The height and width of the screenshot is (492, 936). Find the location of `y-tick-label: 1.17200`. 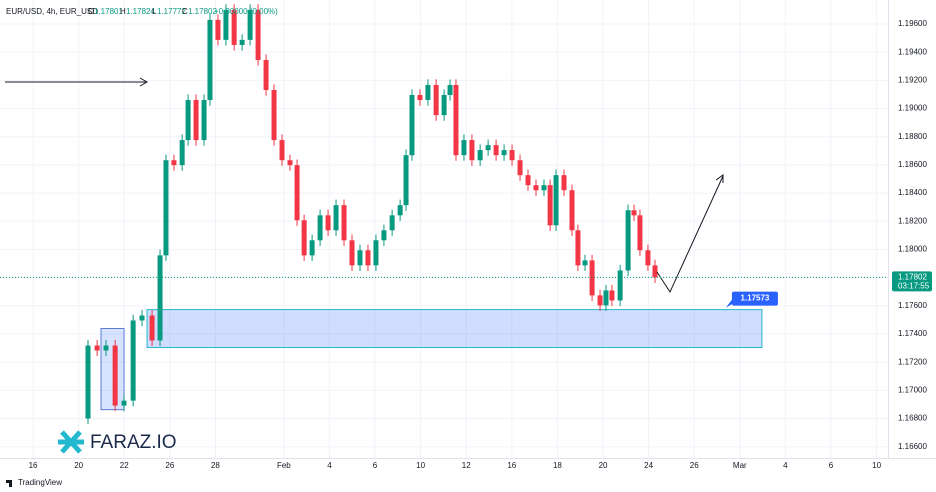

y-tick-label: 1.17200 is located at coordinates (912, 361).